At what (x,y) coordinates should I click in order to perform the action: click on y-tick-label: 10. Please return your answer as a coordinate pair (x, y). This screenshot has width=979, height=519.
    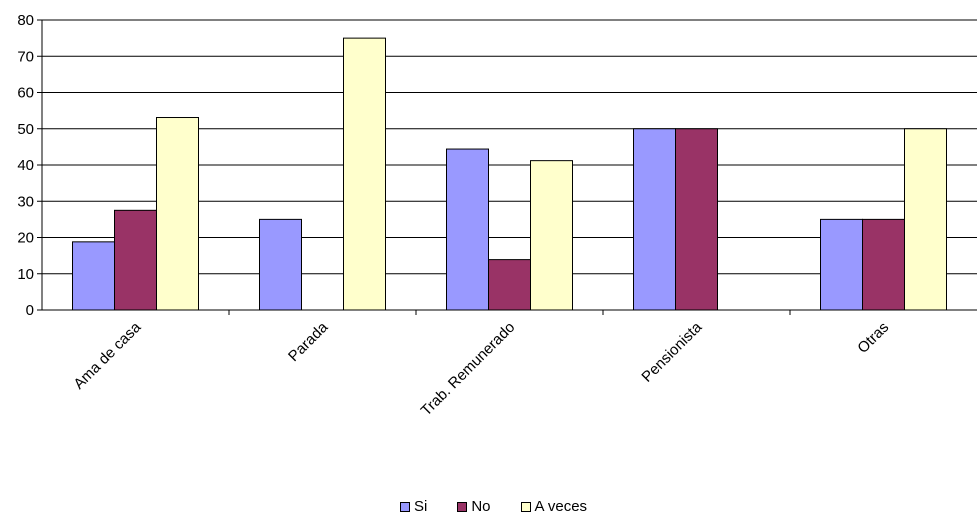
    Looking at the image, I should click on (25, 274).